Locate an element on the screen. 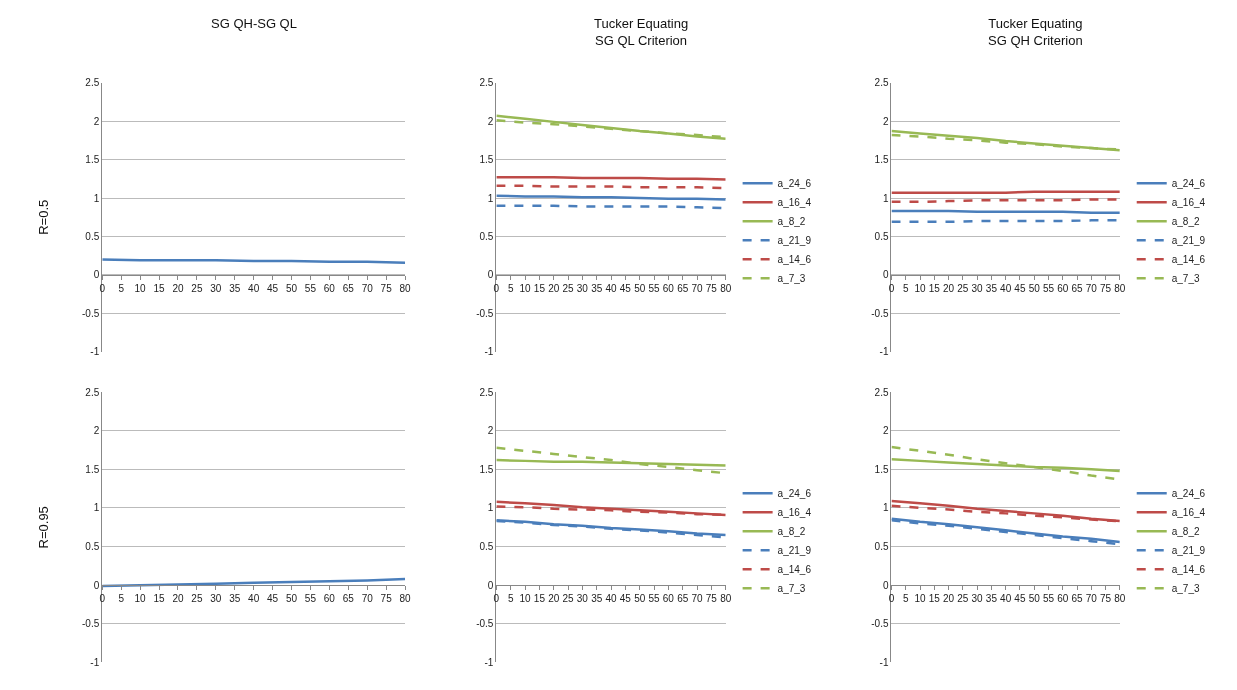 The width and height of the screenshot is (1237, 690). chart-title: SG QH-SG QL is located at coordinates (254, 23).